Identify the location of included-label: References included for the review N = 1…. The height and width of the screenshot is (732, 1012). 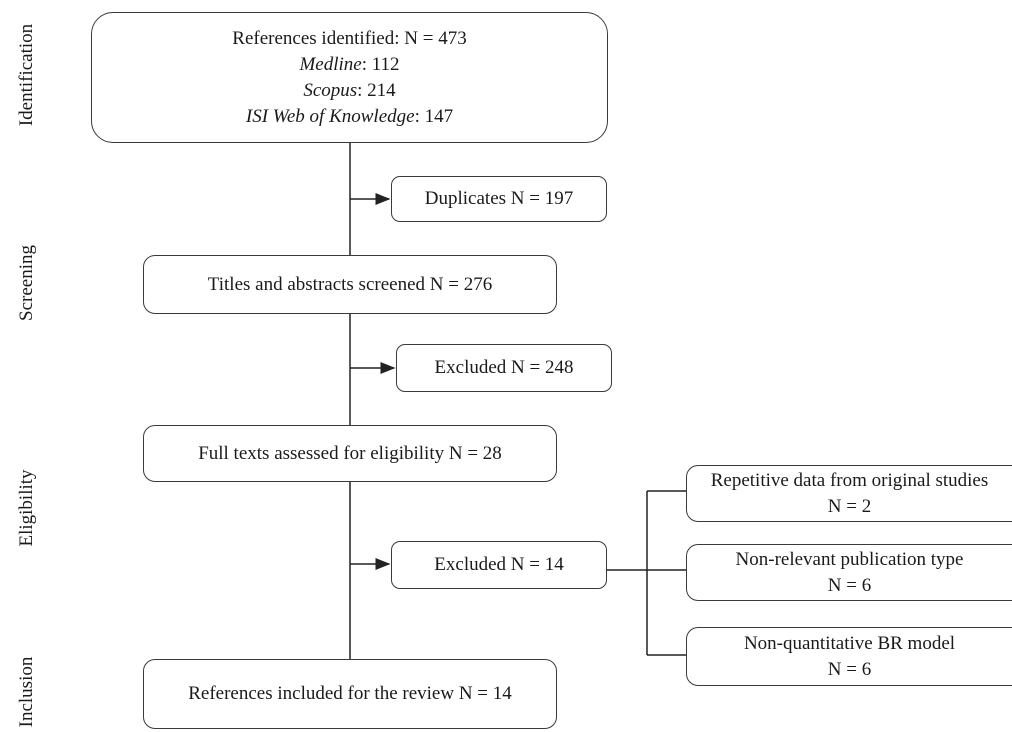
(350, 693).